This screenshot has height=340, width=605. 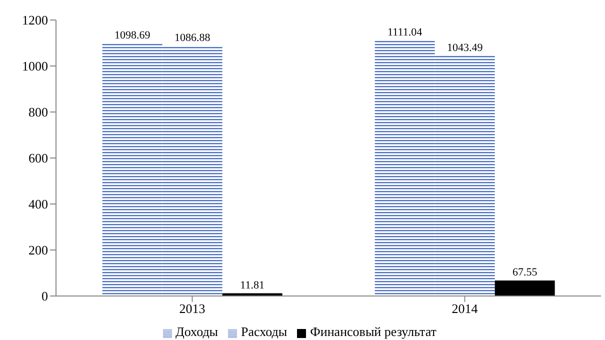 I want to click on data-label: 67.55, so click(x=525, y=272).